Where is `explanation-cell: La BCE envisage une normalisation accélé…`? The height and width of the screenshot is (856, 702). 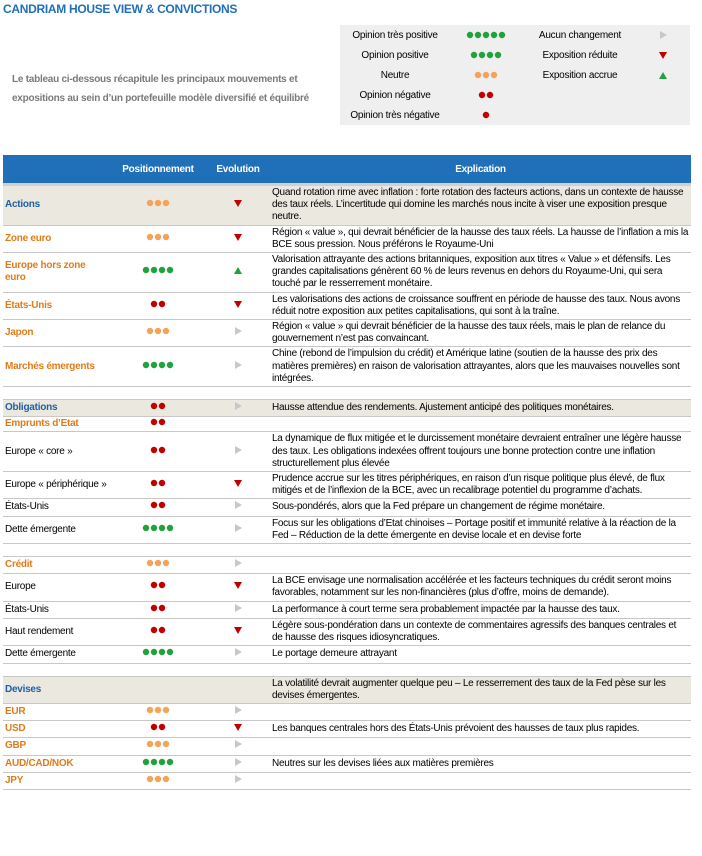 explanation-cell: La BCE envisage une normalisation accélé… is located at coordinates (480, 587).